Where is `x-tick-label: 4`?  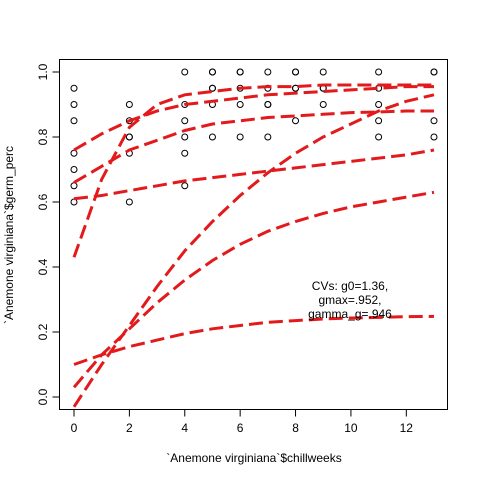
x-tick-label: 4 is located at coordinates (184, 428).